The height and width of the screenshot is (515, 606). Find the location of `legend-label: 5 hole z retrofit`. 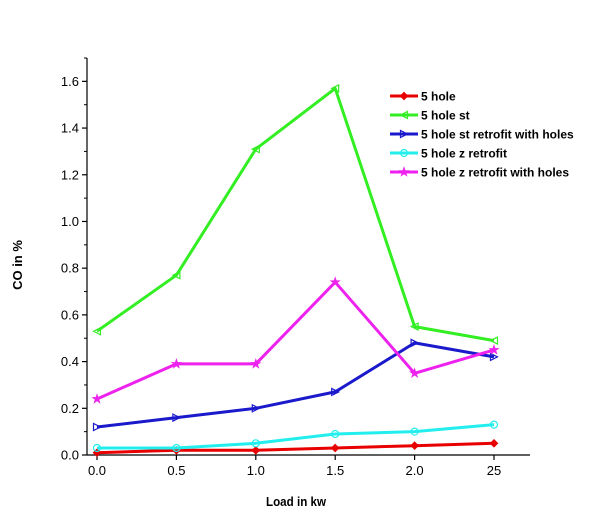

legend-label: 5 hole z retrofit is located at coordinates (464, 154).